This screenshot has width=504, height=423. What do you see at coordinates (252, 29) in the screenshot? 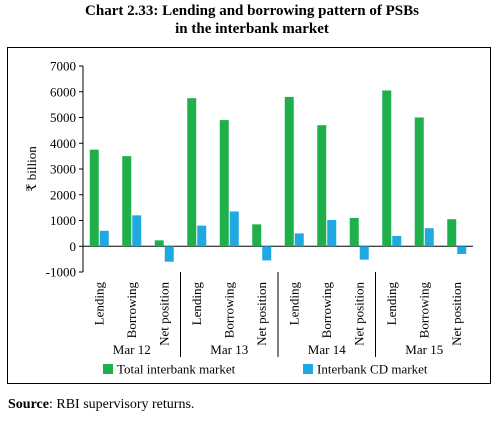
I see `chart-title-line-2: in the interbank market` at bounding box center [252, 29].